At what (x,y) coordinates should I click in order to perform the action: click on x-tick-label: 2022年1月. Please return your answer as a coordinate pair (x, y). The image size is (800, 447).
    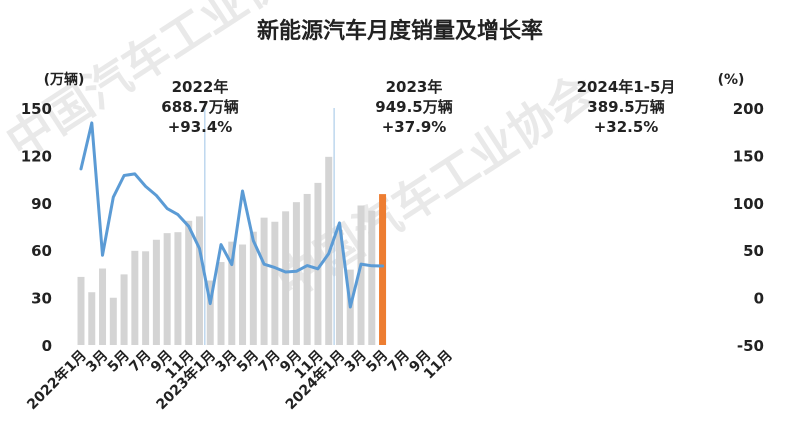
    Looking at the image, I should click on (57, 380).